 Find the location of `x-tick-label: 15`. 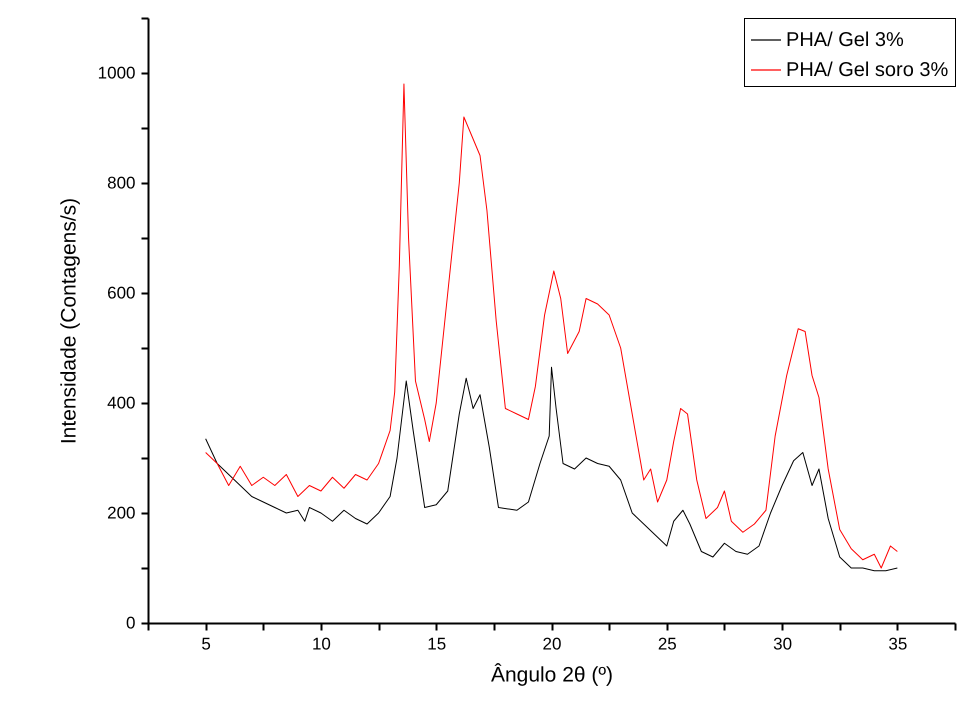

x-tick-label: 15 is located at coordinates (436, 644).